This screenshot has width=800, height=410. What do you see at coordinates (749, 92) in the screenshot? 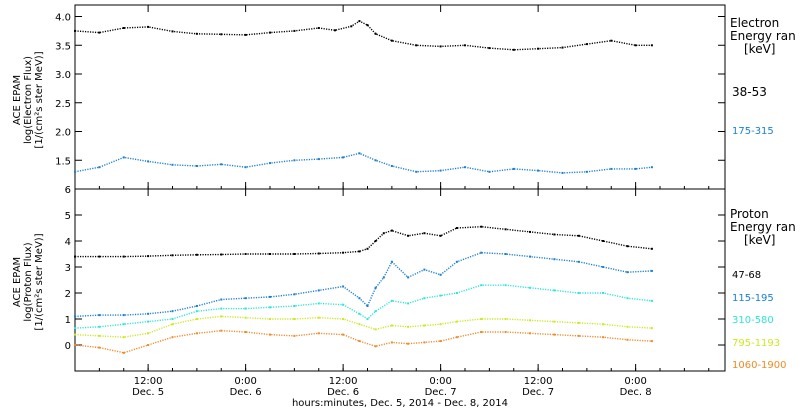
I see `legend-entry-p0-0: 38-53` at bounding box center [749, 92].